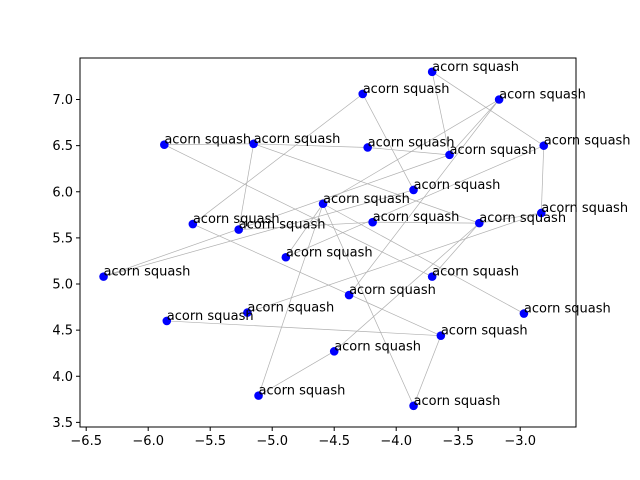 The height and width of the screenshot is (480, 640). What do you see at coordinates (62, 238) in the screenshot?
I see `y-tick-label: 5.5` at bounding box center [62, 238].